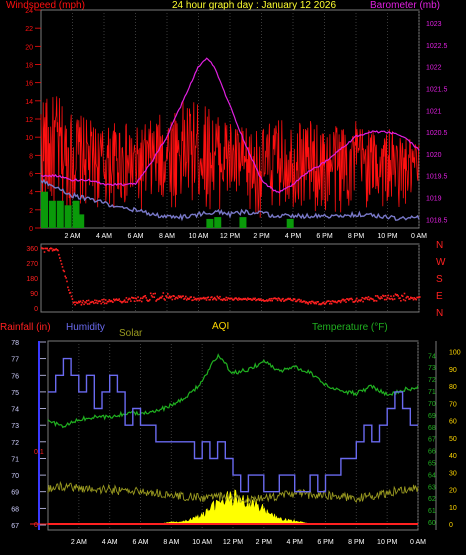 The width and height of the screenshot is (466, 555). What do you see at coordinates (31, 175) in the screenshot?
I see `windspeed-tick: 6` at bounding box center [31, 175].